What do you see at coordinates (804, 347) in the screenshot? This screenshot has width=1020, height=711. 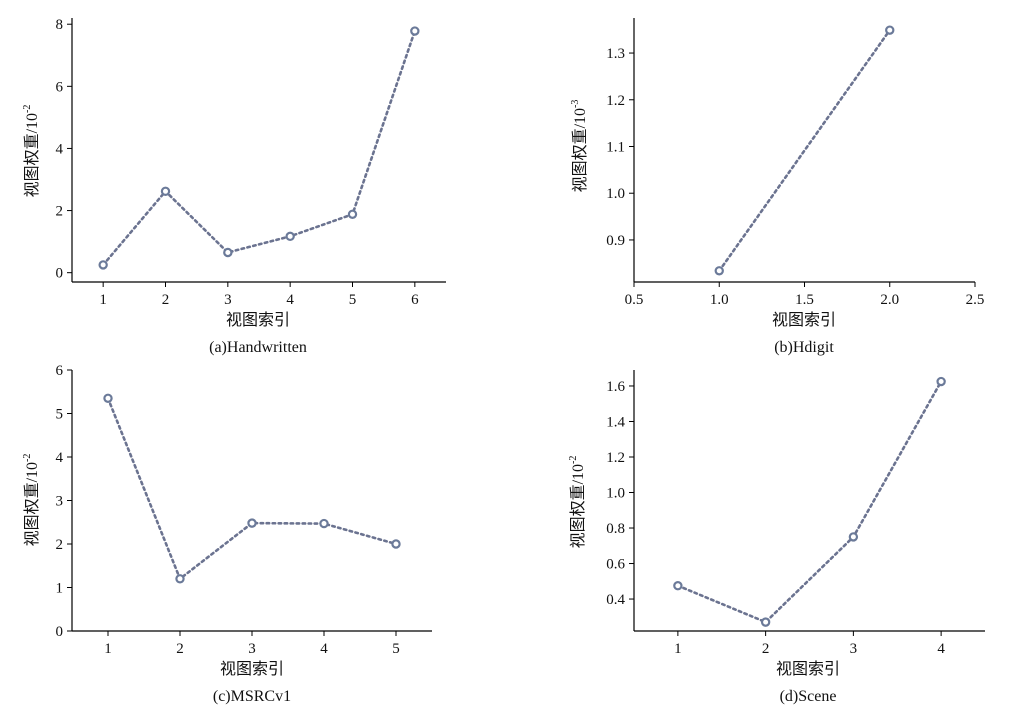 I see `panel-caption: (b)Hdigit` at bounding box center [804, 347].